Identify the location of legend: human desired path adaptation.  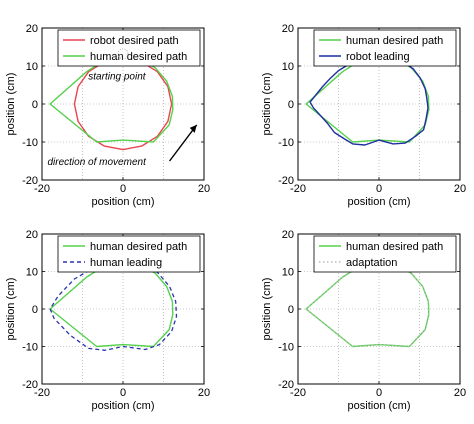
(385, 254).